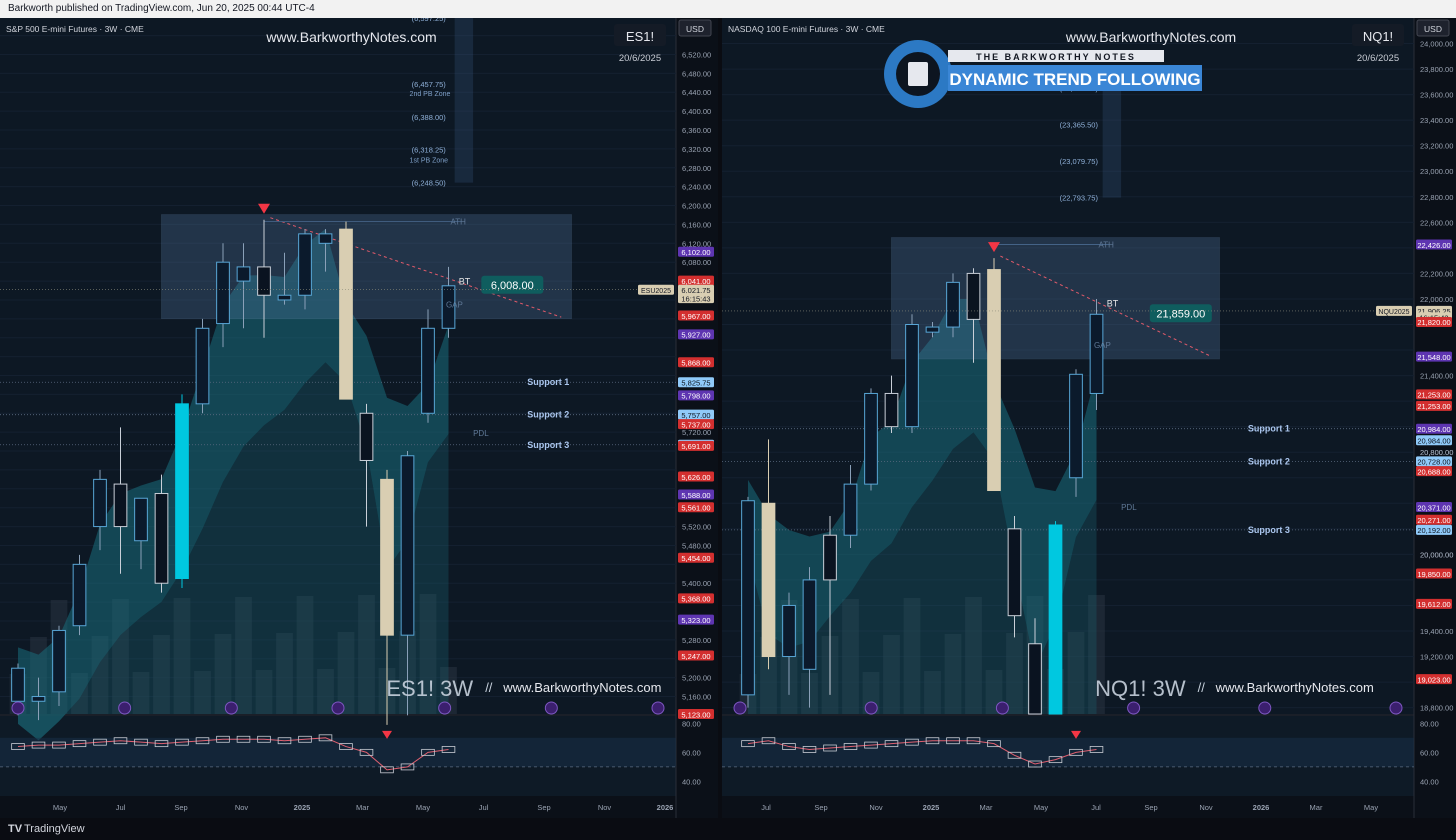 Image resolution: width=1456 pixels, height=840 pixels. What do you see at coordinates (696, 545) in the screenshot?
I see `price-axis-tick: 5,480.00` at bounding box center [696, 545].